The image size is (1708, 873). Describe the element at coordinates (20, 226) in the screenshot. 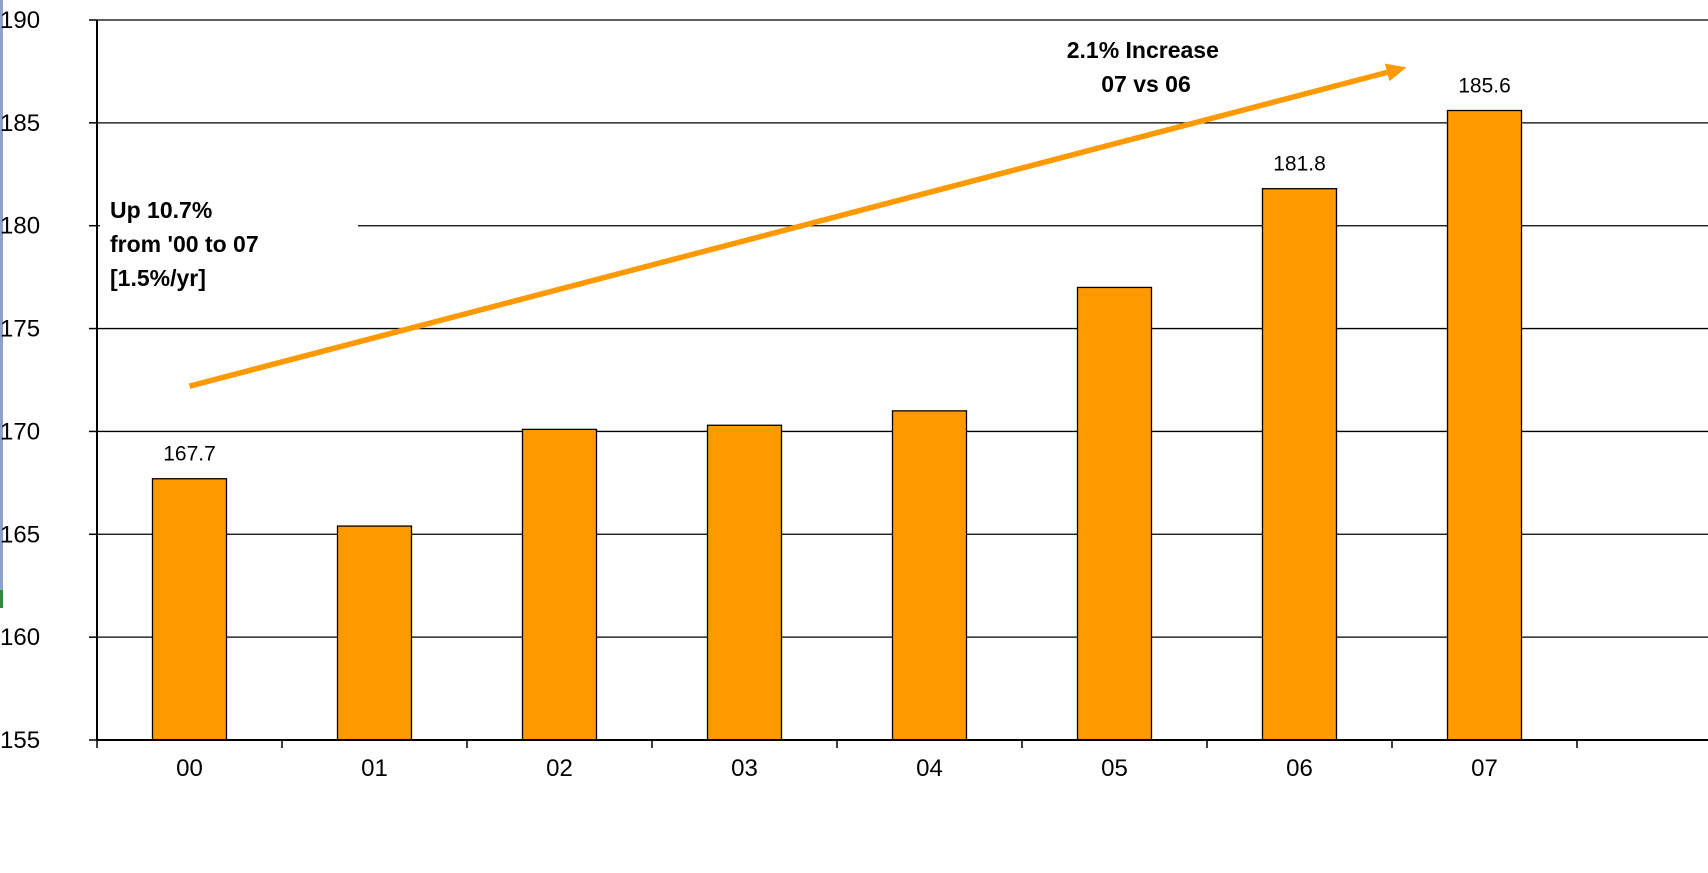

I see `y-tick-label: 180` at that location.